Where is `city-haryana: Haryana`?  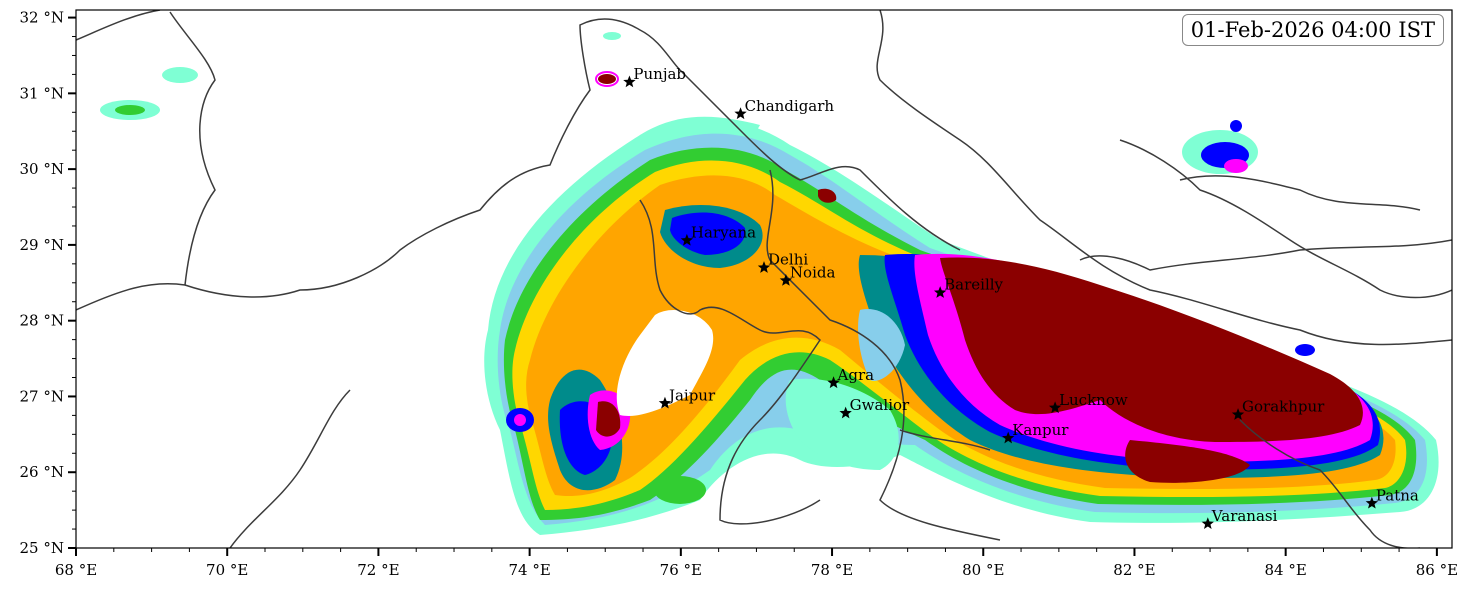 city-haryana: Haryana is located at coordinates (718, 234).